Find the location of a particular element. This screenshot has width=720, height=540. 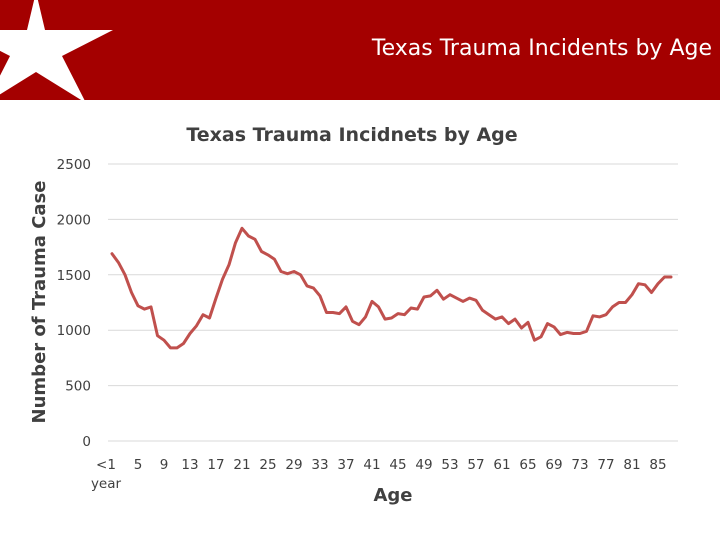

y-tick-label: 1000 is located at coordinates (74, 331).